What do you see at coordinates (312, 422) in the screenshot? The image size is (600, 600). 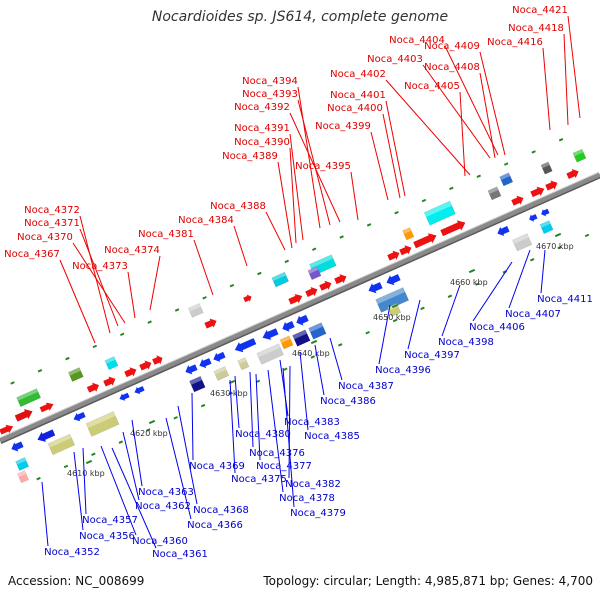 I see `bottom-gene-label: Noca_4383` at bounding box center [312, 422].